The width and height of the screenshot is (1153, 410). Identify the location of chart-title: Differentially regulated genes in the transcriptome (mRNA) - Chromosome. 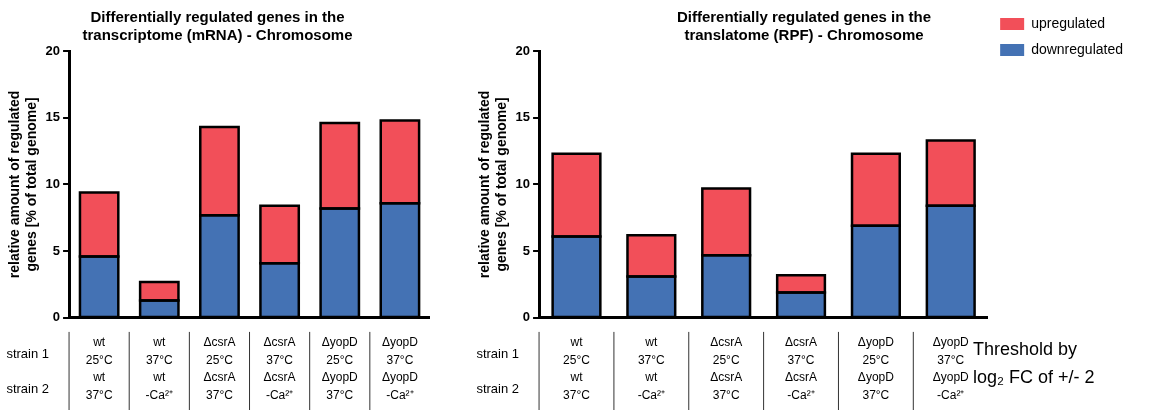
(217, 26).